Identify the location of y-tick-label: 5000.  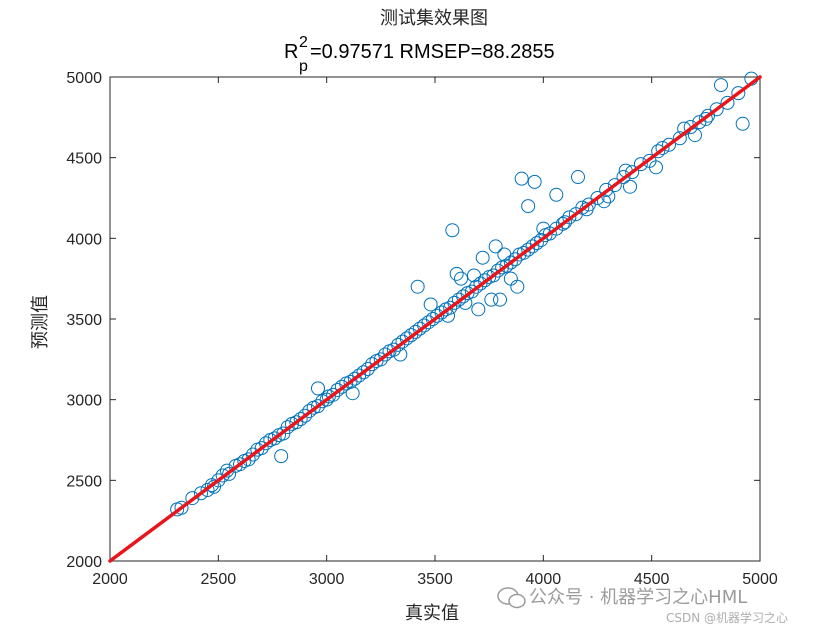
(84, 78).